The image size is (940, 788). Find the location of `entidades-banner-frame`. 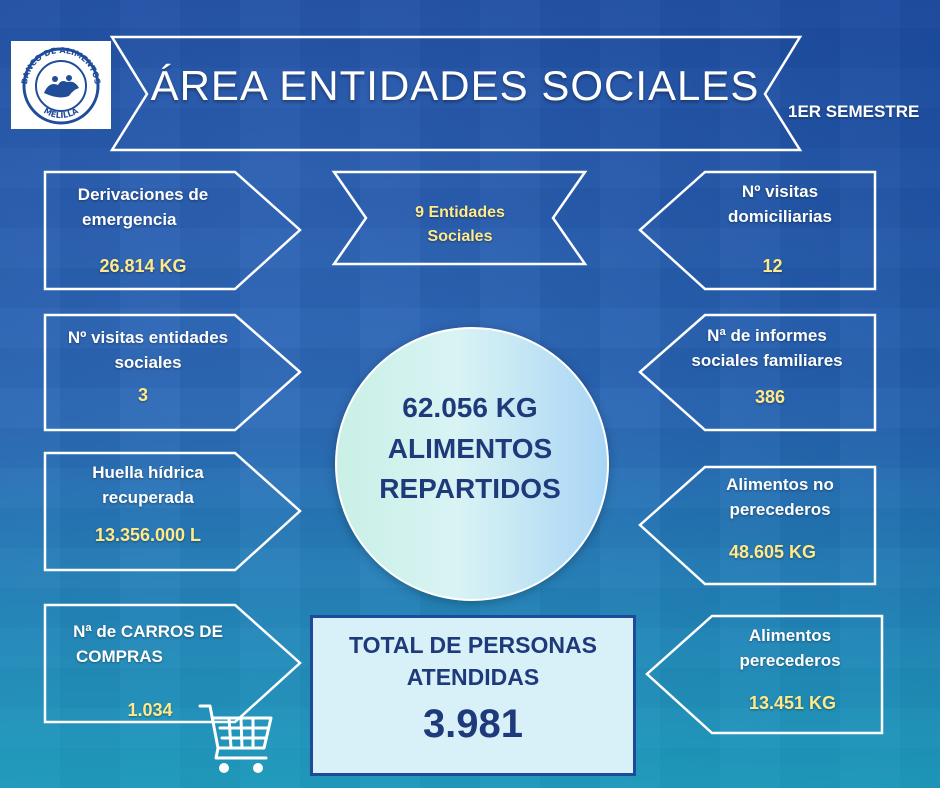

entidades-banner-frame is located at coordinates (459, 218).